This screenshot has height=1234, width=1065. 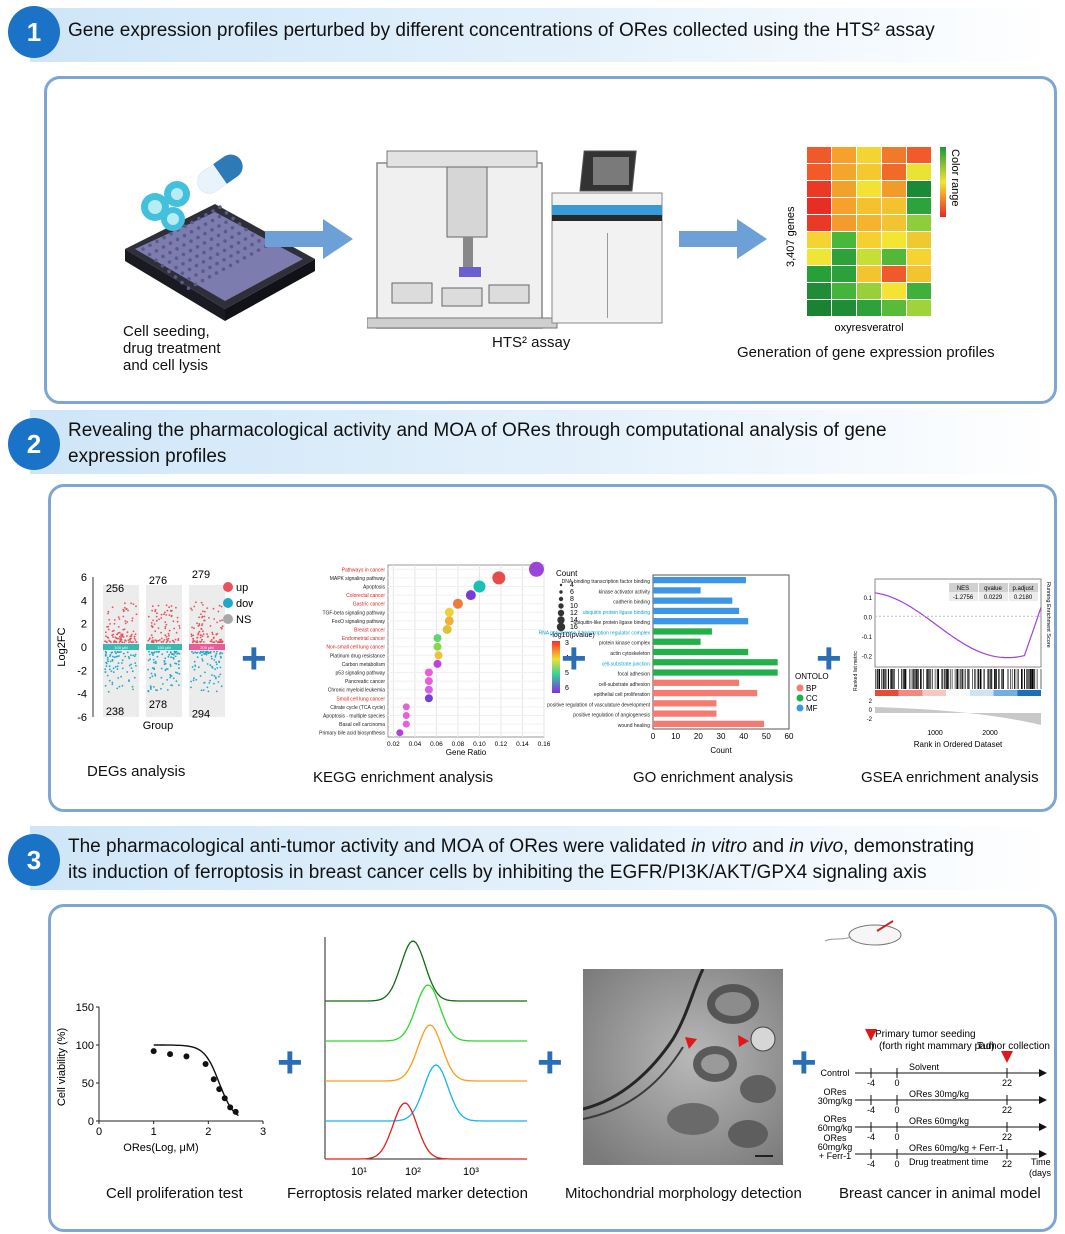 What do you see at coordinates (625, 592) in the screenshot?
I see `go-term-label: kinase activator activity` at bounding box center [625, 592].